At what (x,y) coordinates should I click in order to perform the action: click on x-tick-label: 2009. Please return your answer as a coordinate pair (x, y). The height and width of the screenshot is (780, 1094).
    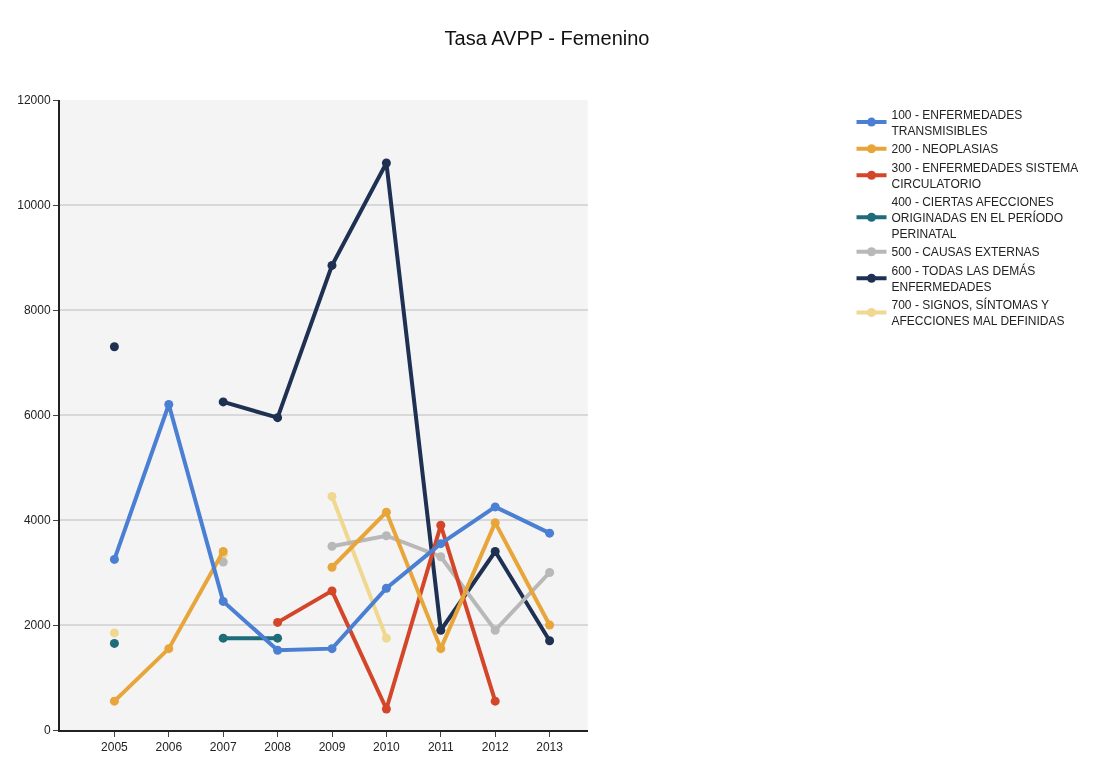
    Looking at the image, I should click on (332, 747).